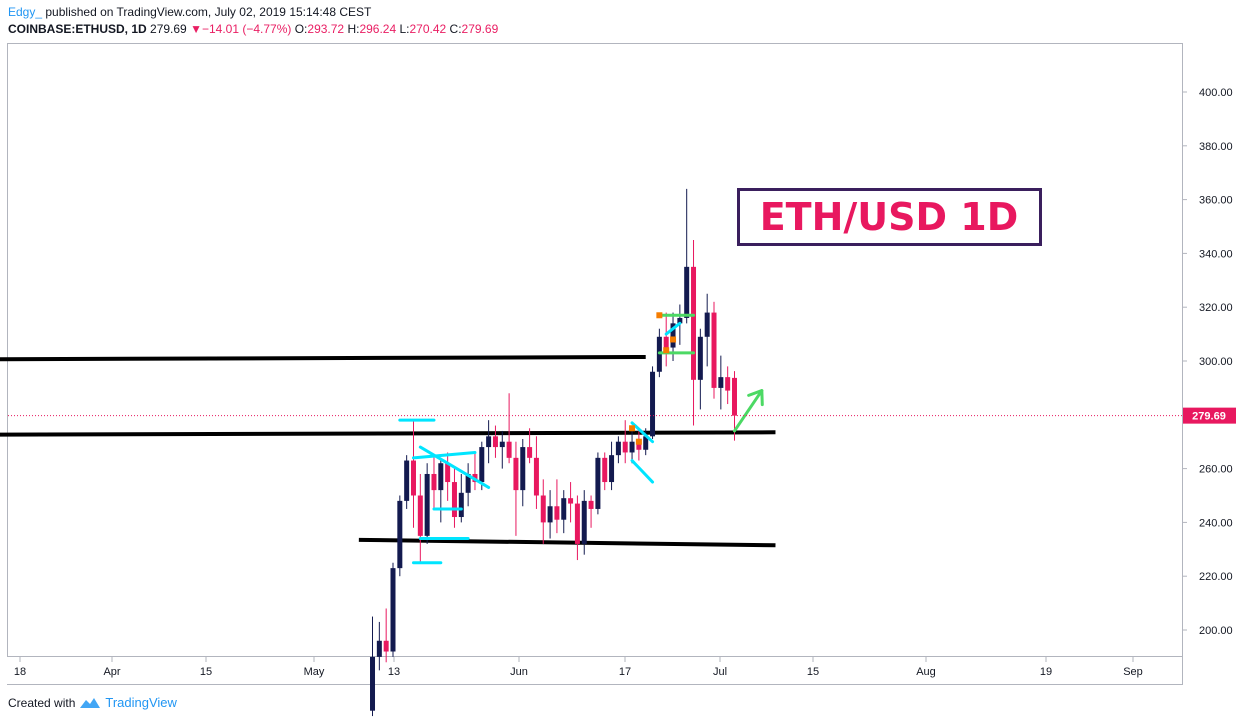 Image resolution: width=1240 pixels, height=720 pixels. What do you see at coordinates (141, 702) in the screenshot?
I see `tradingview-brand: TradingView` at bounding box center [141, 702].